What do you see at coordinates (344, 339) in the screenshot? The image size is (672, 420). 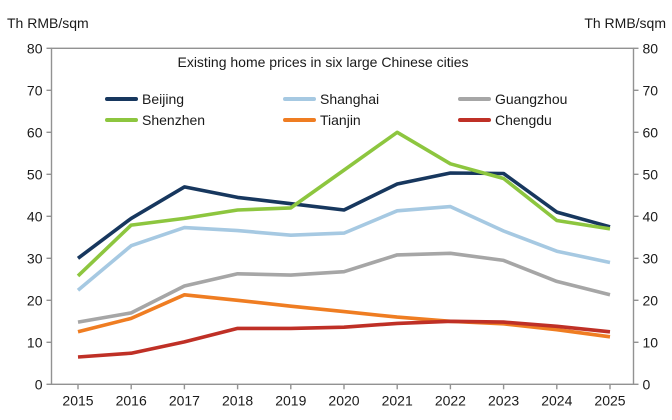 I see `series-line-chengdu` at bounding box center [344, 339].